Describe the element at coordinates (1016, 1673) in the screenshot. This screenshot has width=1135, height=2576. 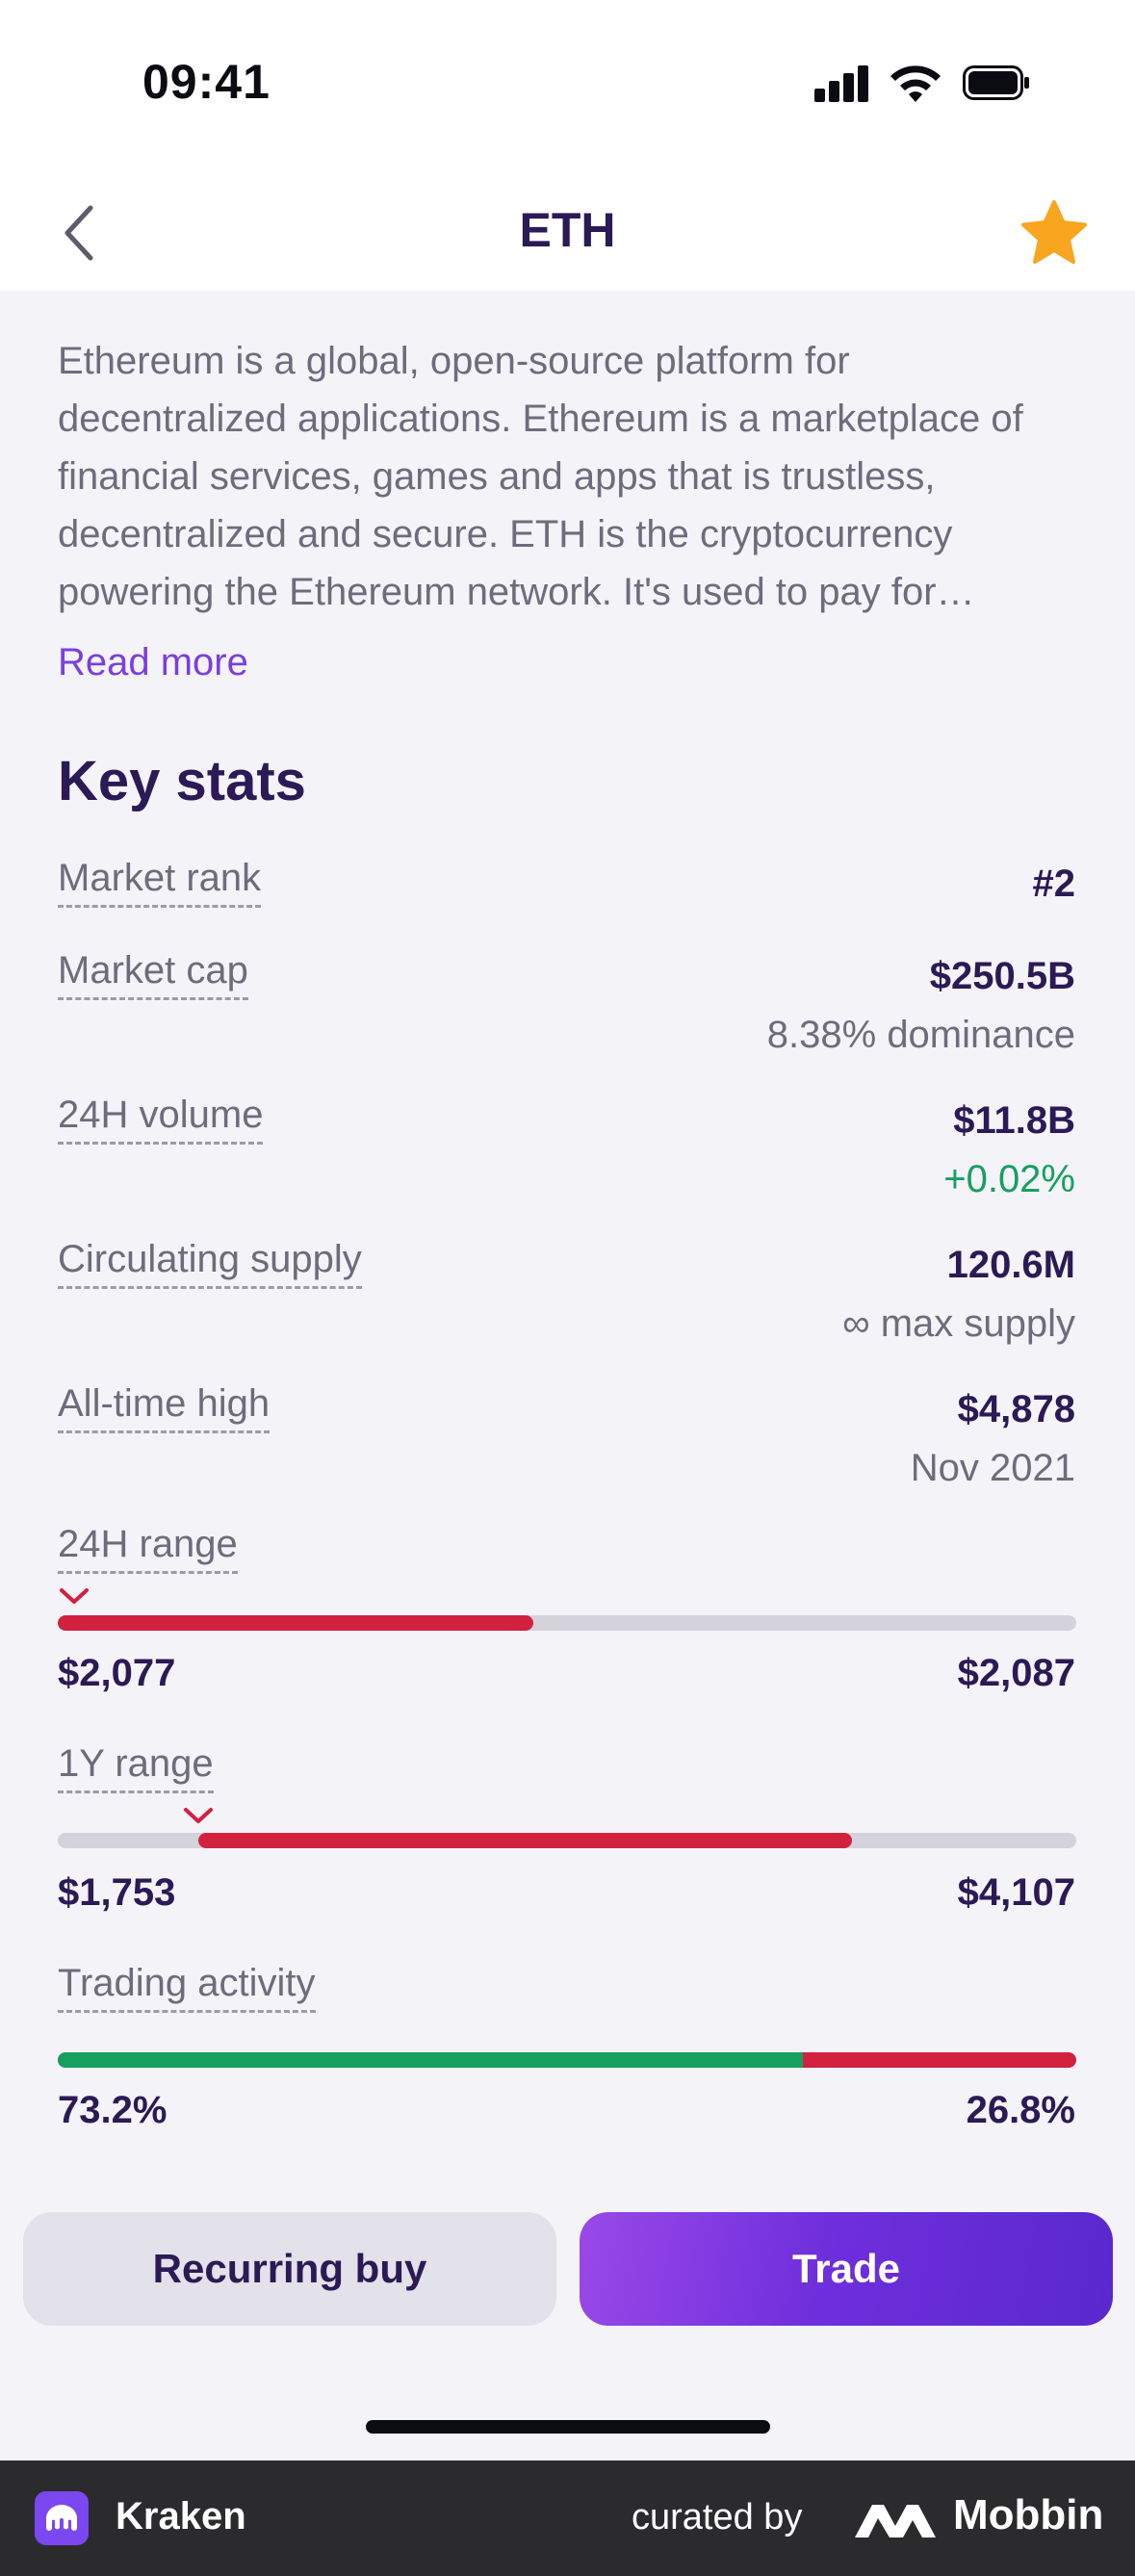
I see `range-24h-high: $2,087` at that location.